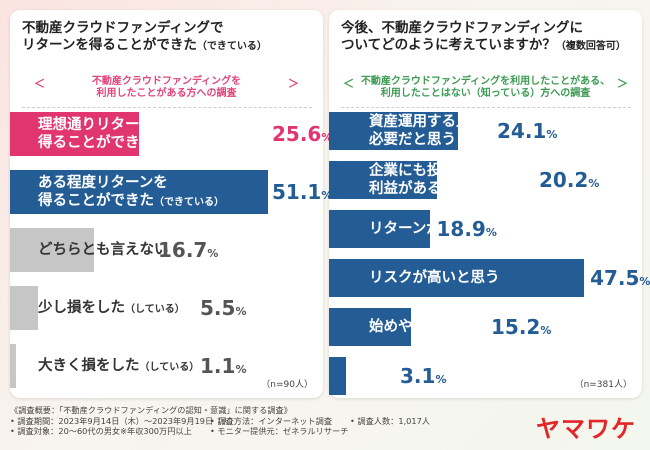 The image size is (650, 450). Describe the element at coordinates (586, 429) in the screenshot. I see `brand-logo: ヤマワケ` at that location.